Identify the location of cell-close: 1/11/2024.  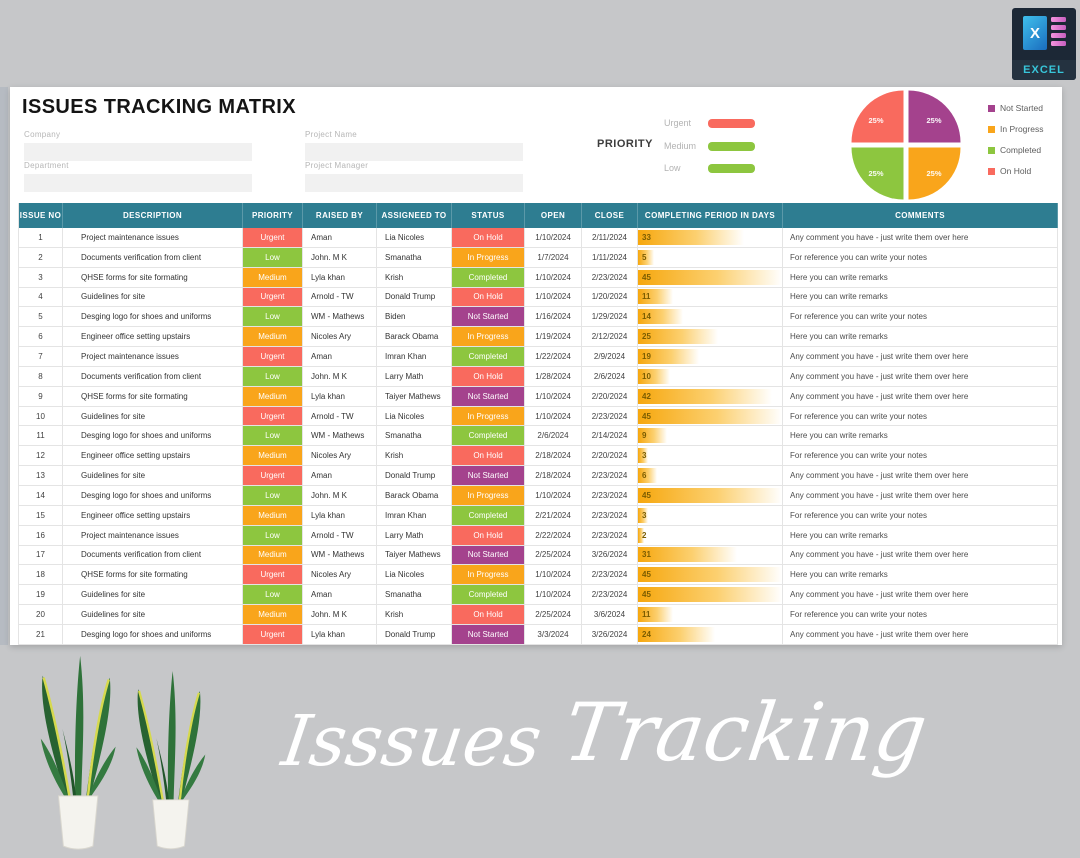
(610, 257).